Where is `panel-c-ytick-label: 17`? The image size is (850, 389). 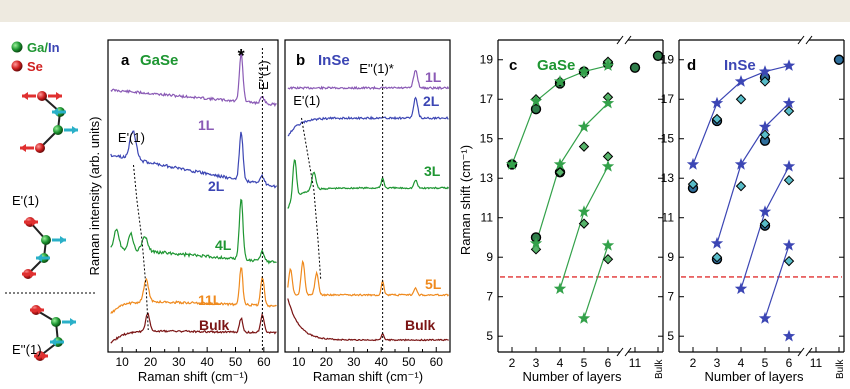 panel-c-ytick-label: 17 is located at coordinates (487, 99).